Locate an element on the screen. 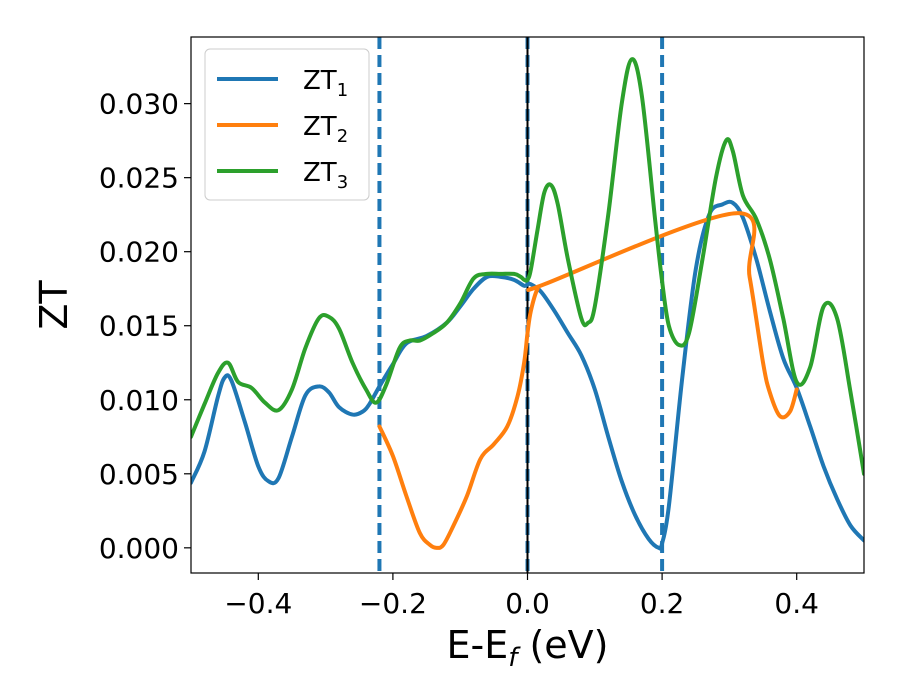 This screenshot has height=700, width=900. x-axis-title: E-Ef (eV) is located at coordinates (528, 648).